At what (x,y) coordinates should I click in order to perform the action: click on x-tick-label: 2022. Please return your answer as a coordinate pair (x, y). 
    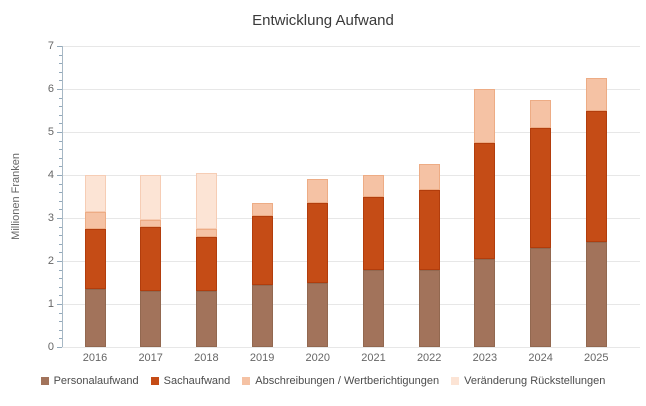
    Looking at the image, I should click on (429, 358).